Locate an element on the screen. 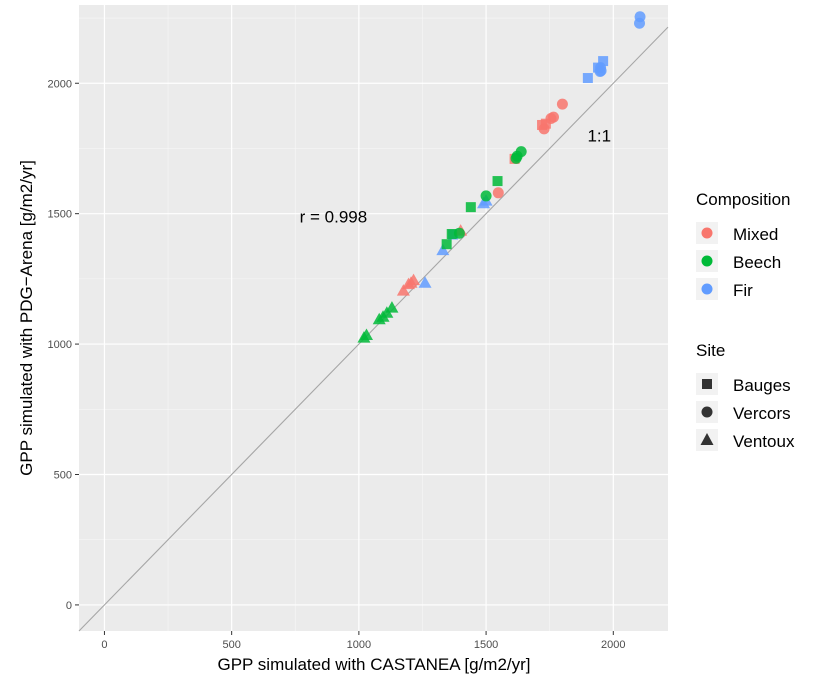 The image size is (822, 685). x-tick-label: 1000 is located at coordinates (359, 645).